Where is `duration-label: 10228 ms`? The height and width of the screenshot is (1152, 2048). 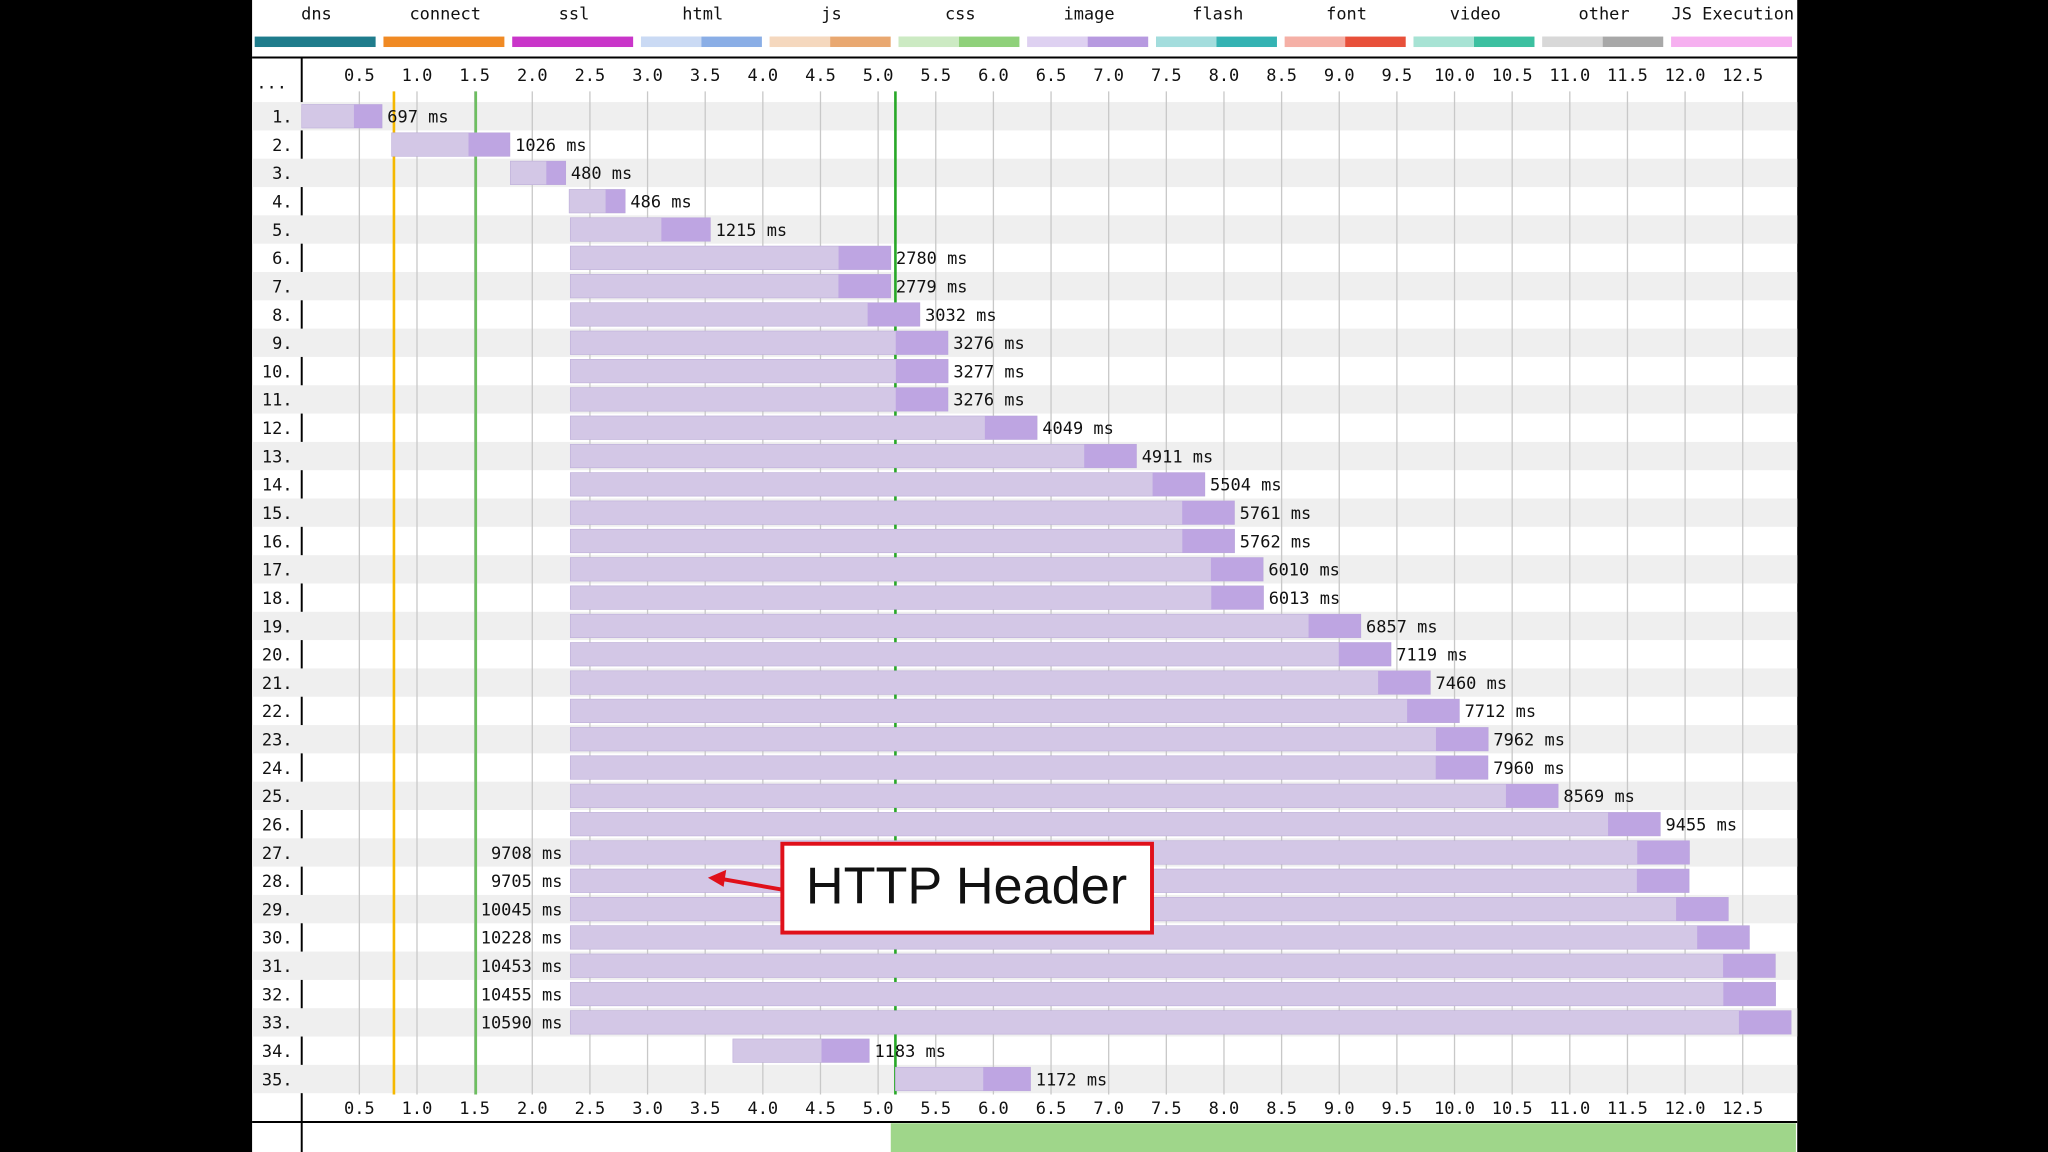
duration-label: 10228 ms is located at coordinates (522, 939).